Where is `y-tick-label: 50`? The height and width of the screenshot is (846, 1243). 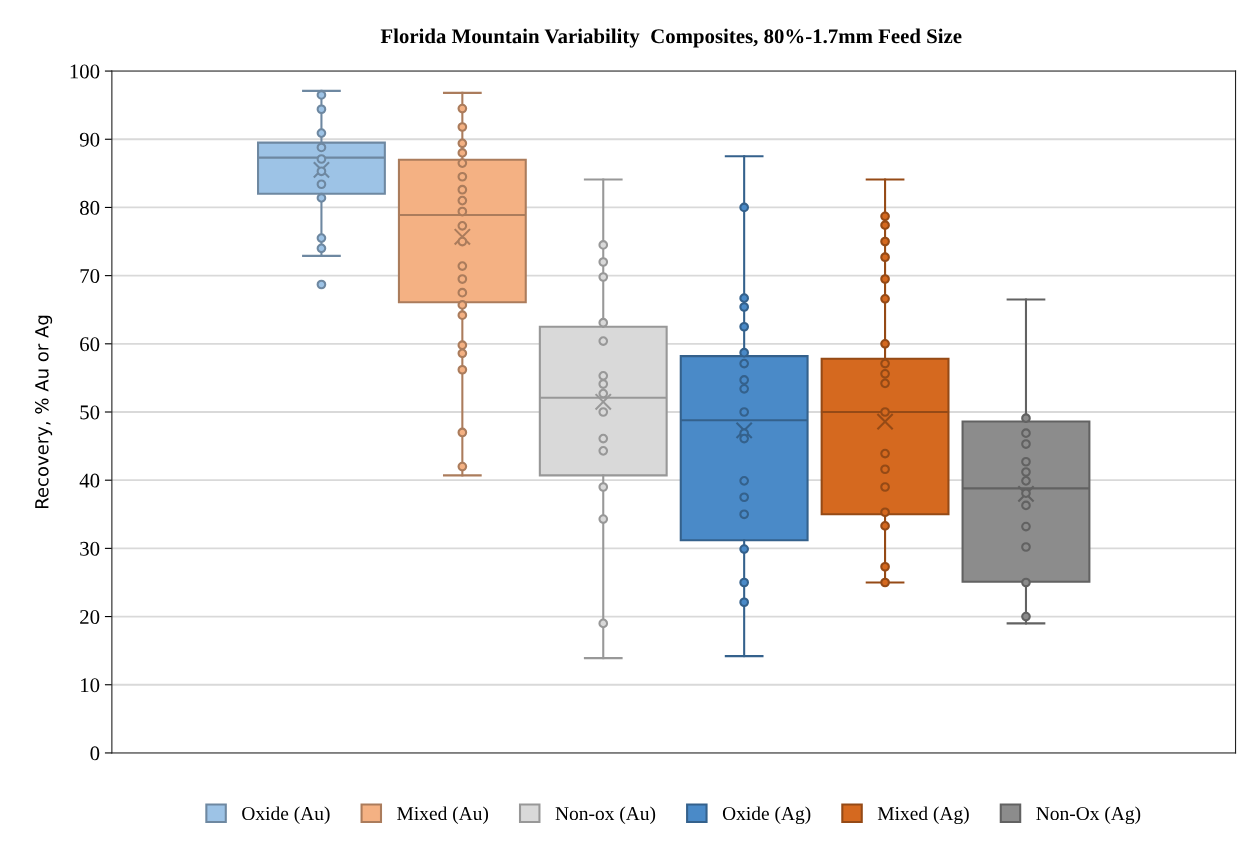 y-tick-label: 50 is located at coordinates (90, 412).